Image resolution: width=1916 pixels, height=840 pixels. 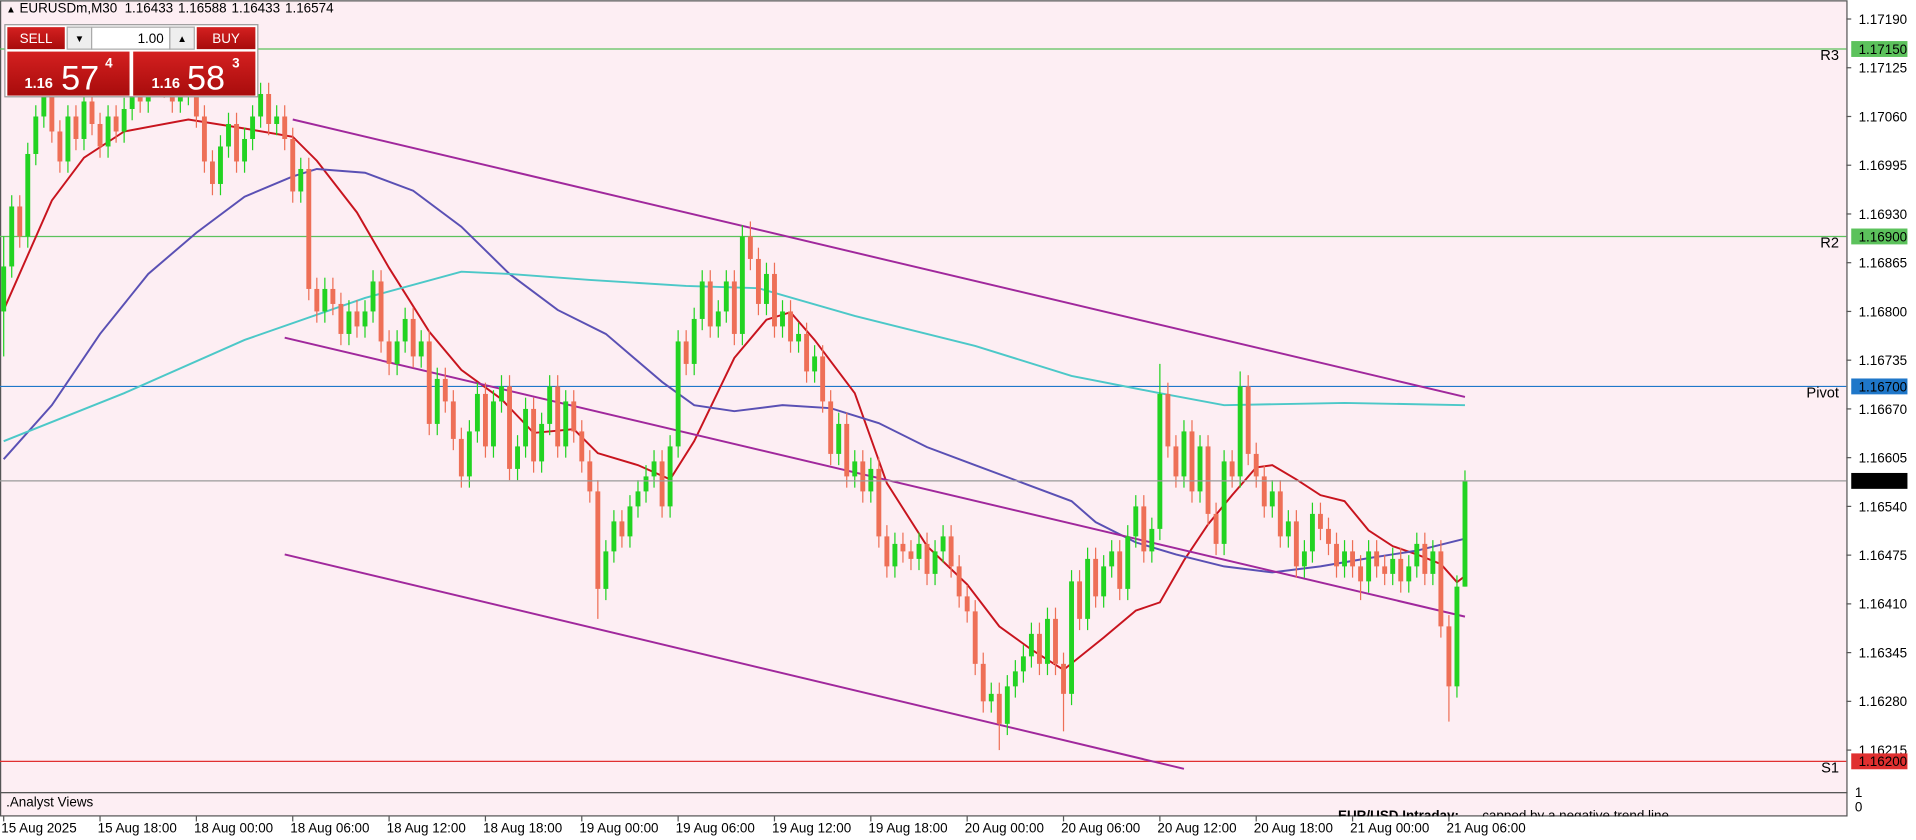 I want to click on y-tick-label: 1.16930, so click(x=1883, y=214).